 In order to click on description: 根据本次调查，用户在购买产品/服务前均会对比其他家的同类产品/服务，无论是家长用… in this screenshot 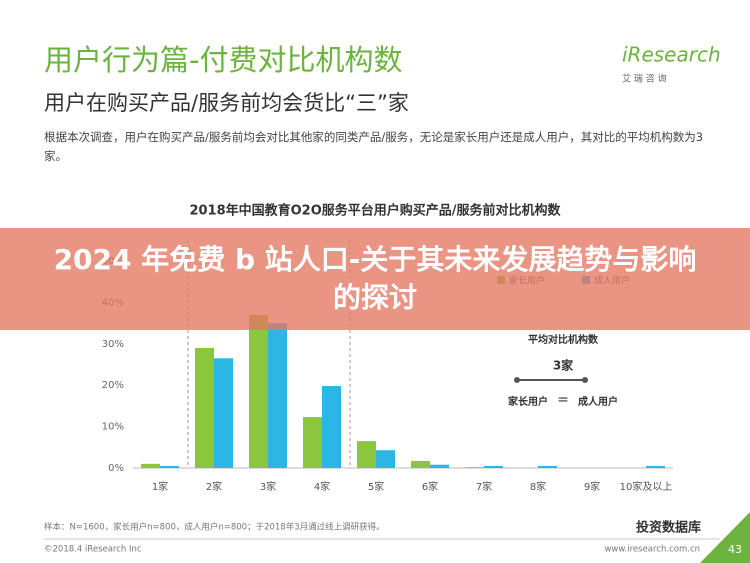, I will do `click(374, 146)`.